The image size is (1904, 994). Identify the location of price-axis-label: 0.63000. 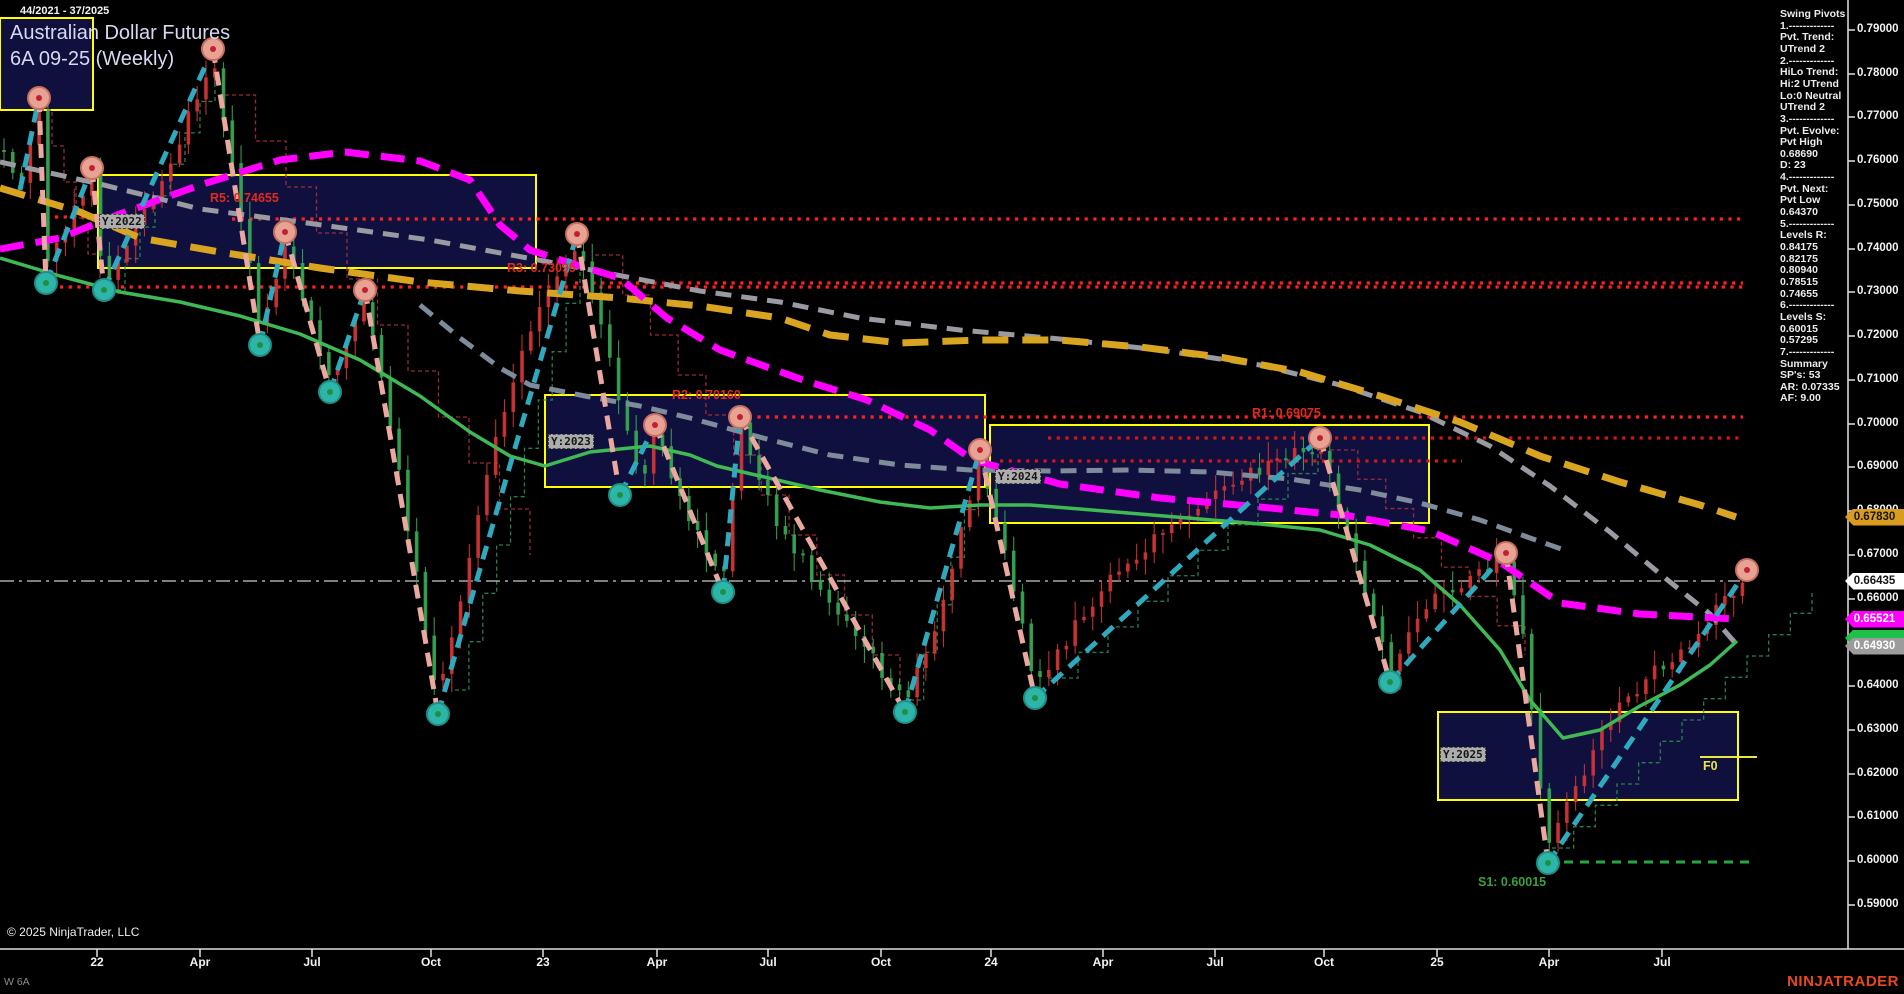
(1878, 729).